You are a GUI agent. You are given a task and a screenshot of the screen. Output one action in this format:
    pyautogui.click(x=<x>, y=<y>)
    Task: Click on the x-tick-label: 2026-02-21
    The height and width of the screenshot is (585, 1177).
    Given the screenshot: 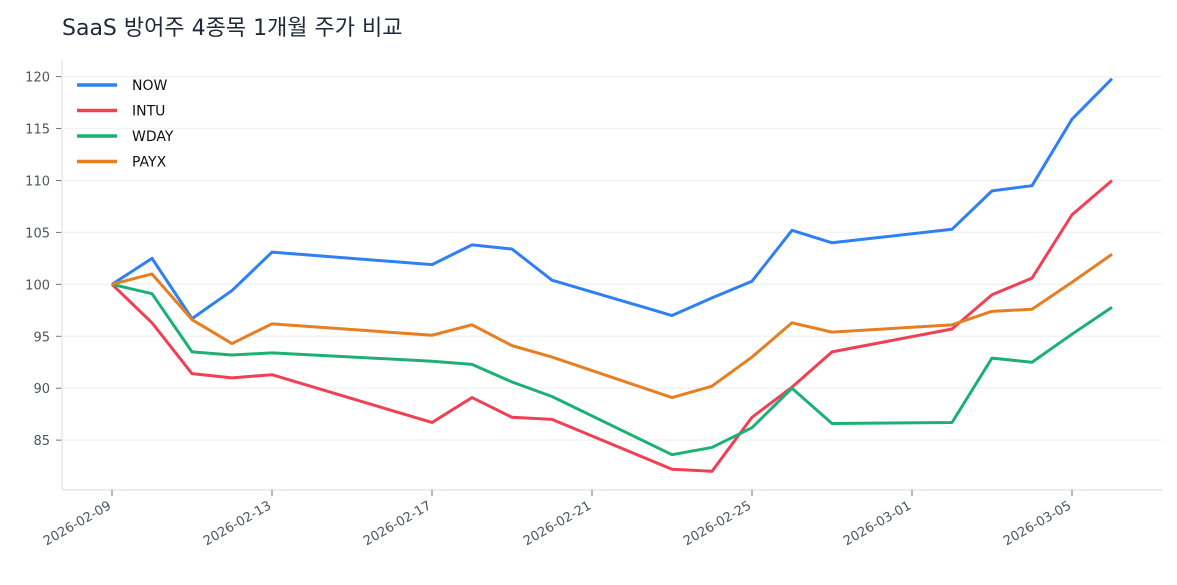 What is the action you would take?
    pyautogui.click(x=557, y=523)
    